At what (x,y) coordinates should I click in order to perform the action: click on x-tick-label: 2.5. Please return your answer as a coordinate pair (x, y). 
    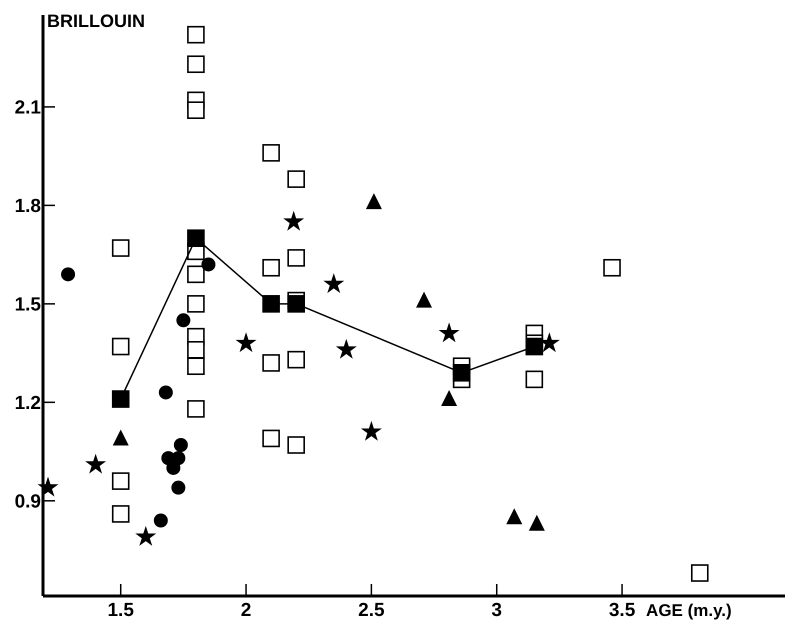
    Looking at the image, I should click on (372, 610).